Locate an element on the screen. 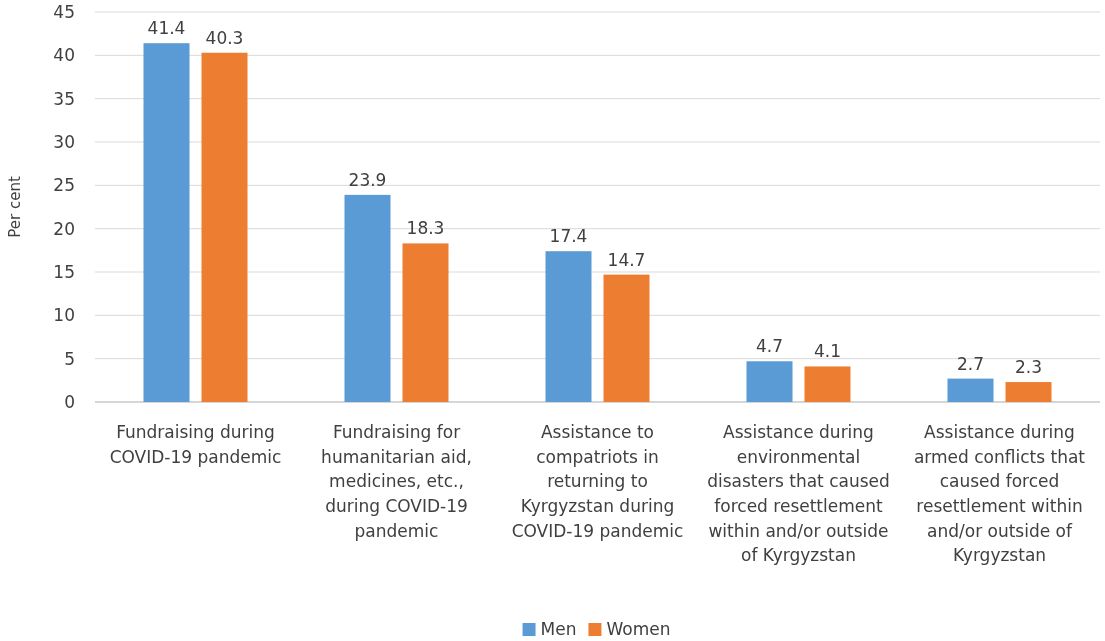  data-label: 17.4 is located at coordinates (568, 236).